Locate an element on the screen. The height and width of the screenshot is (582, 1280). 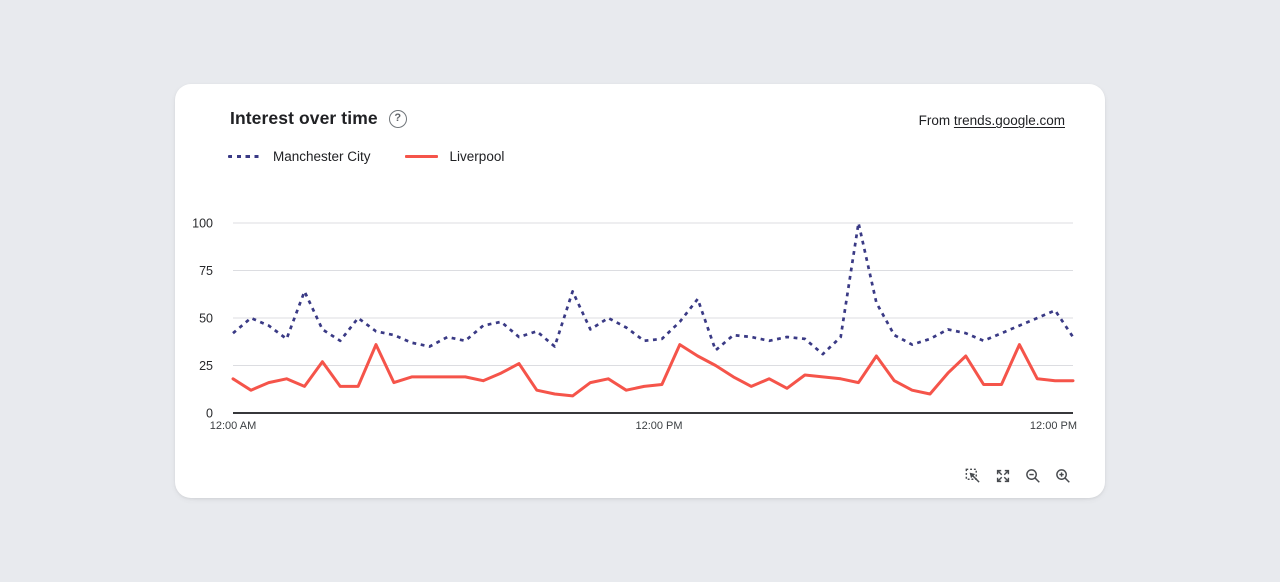
source-prefix: From is located at coordinates (936, 120).